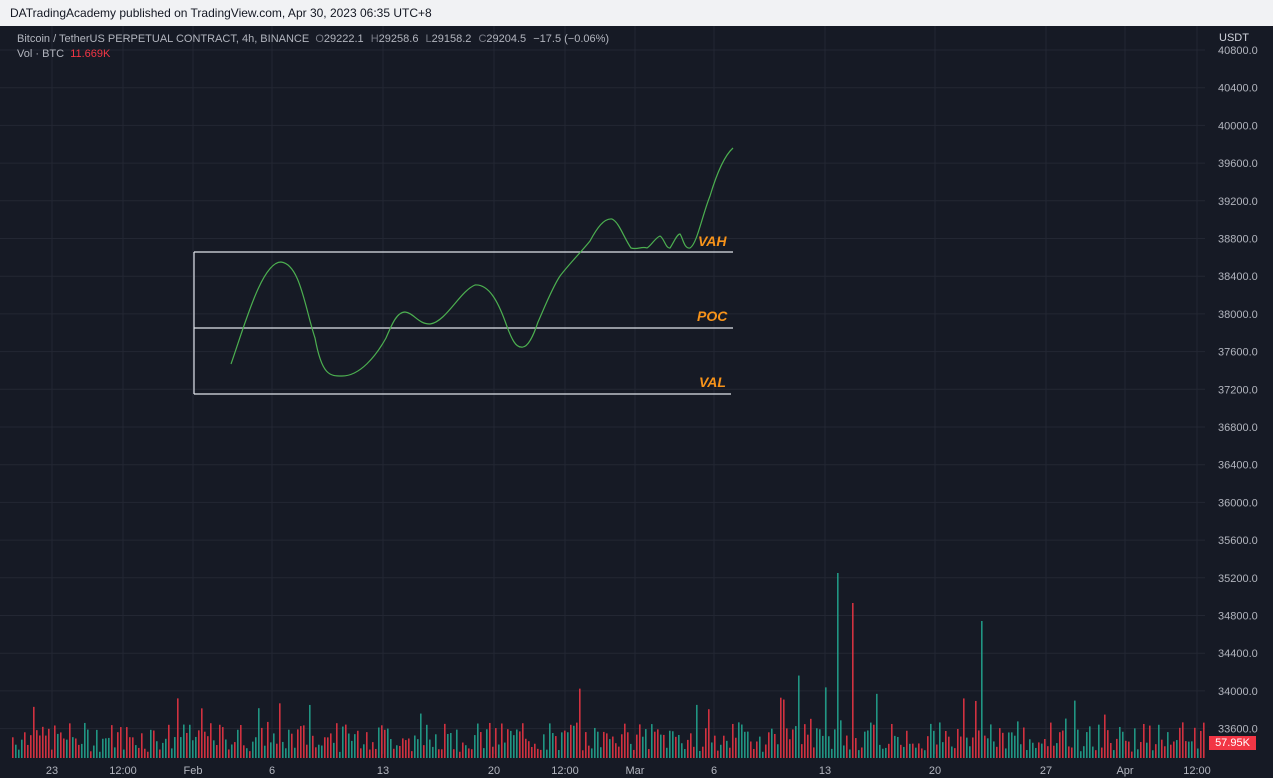  What do you see at coordinates (1238, 353) in the screenshot?
I see `price-tick-label: 37600.0` at bounding box center [1238, 353].